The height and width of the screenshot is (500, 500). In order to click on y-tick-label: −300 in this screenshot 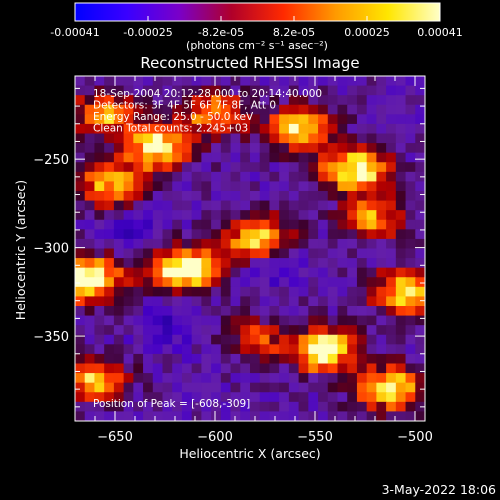, I will do `click(51, 249)`.